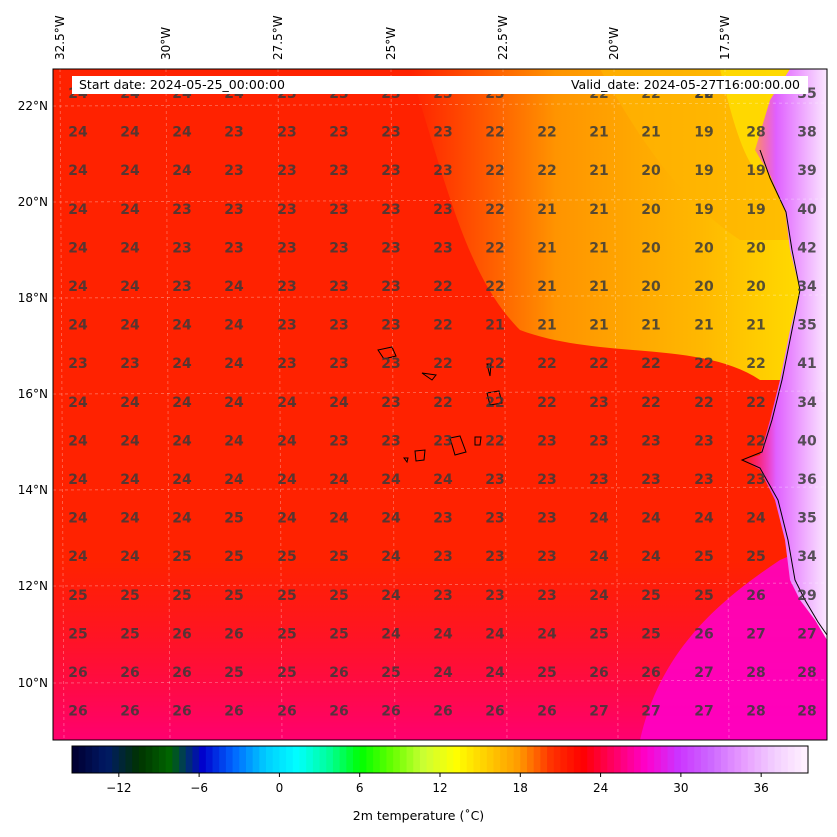 The height and width of the screenshot is (837, 837). What do you see at coordinates (520, 788) in the screenshot?
I see `colorbar-tick-label: 18` at bounding box center [520, 788].